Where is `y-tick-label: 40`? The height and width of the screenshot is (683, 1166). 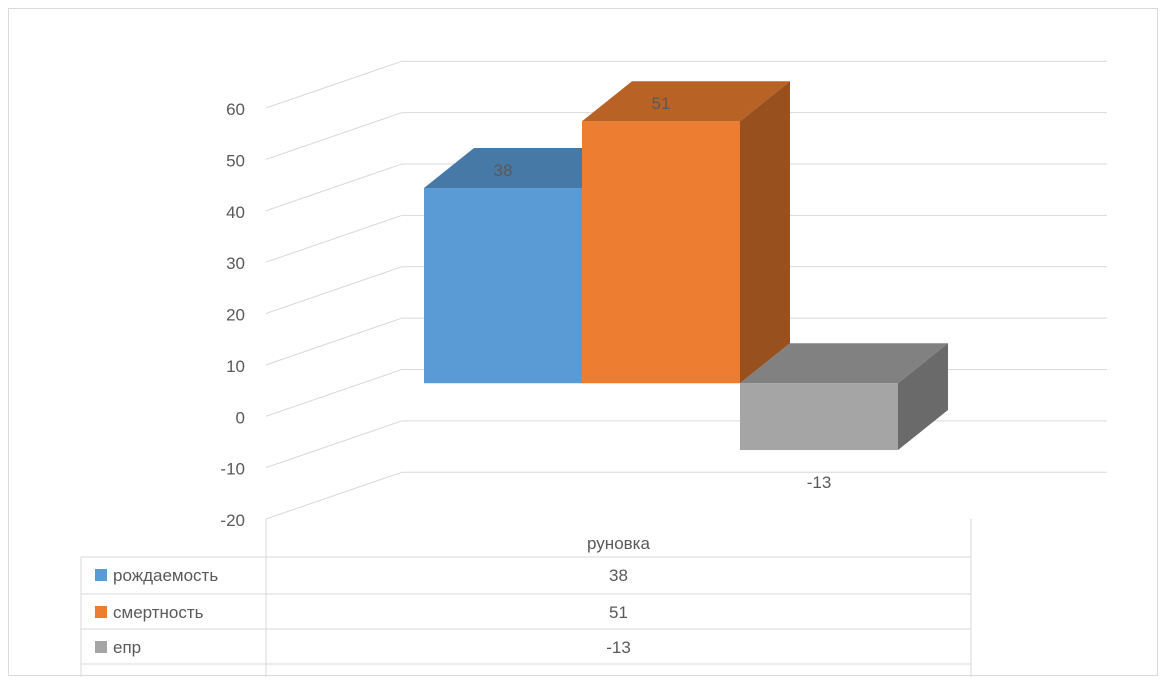 y-tick-label: 40 is located at coordinates (235, 212).